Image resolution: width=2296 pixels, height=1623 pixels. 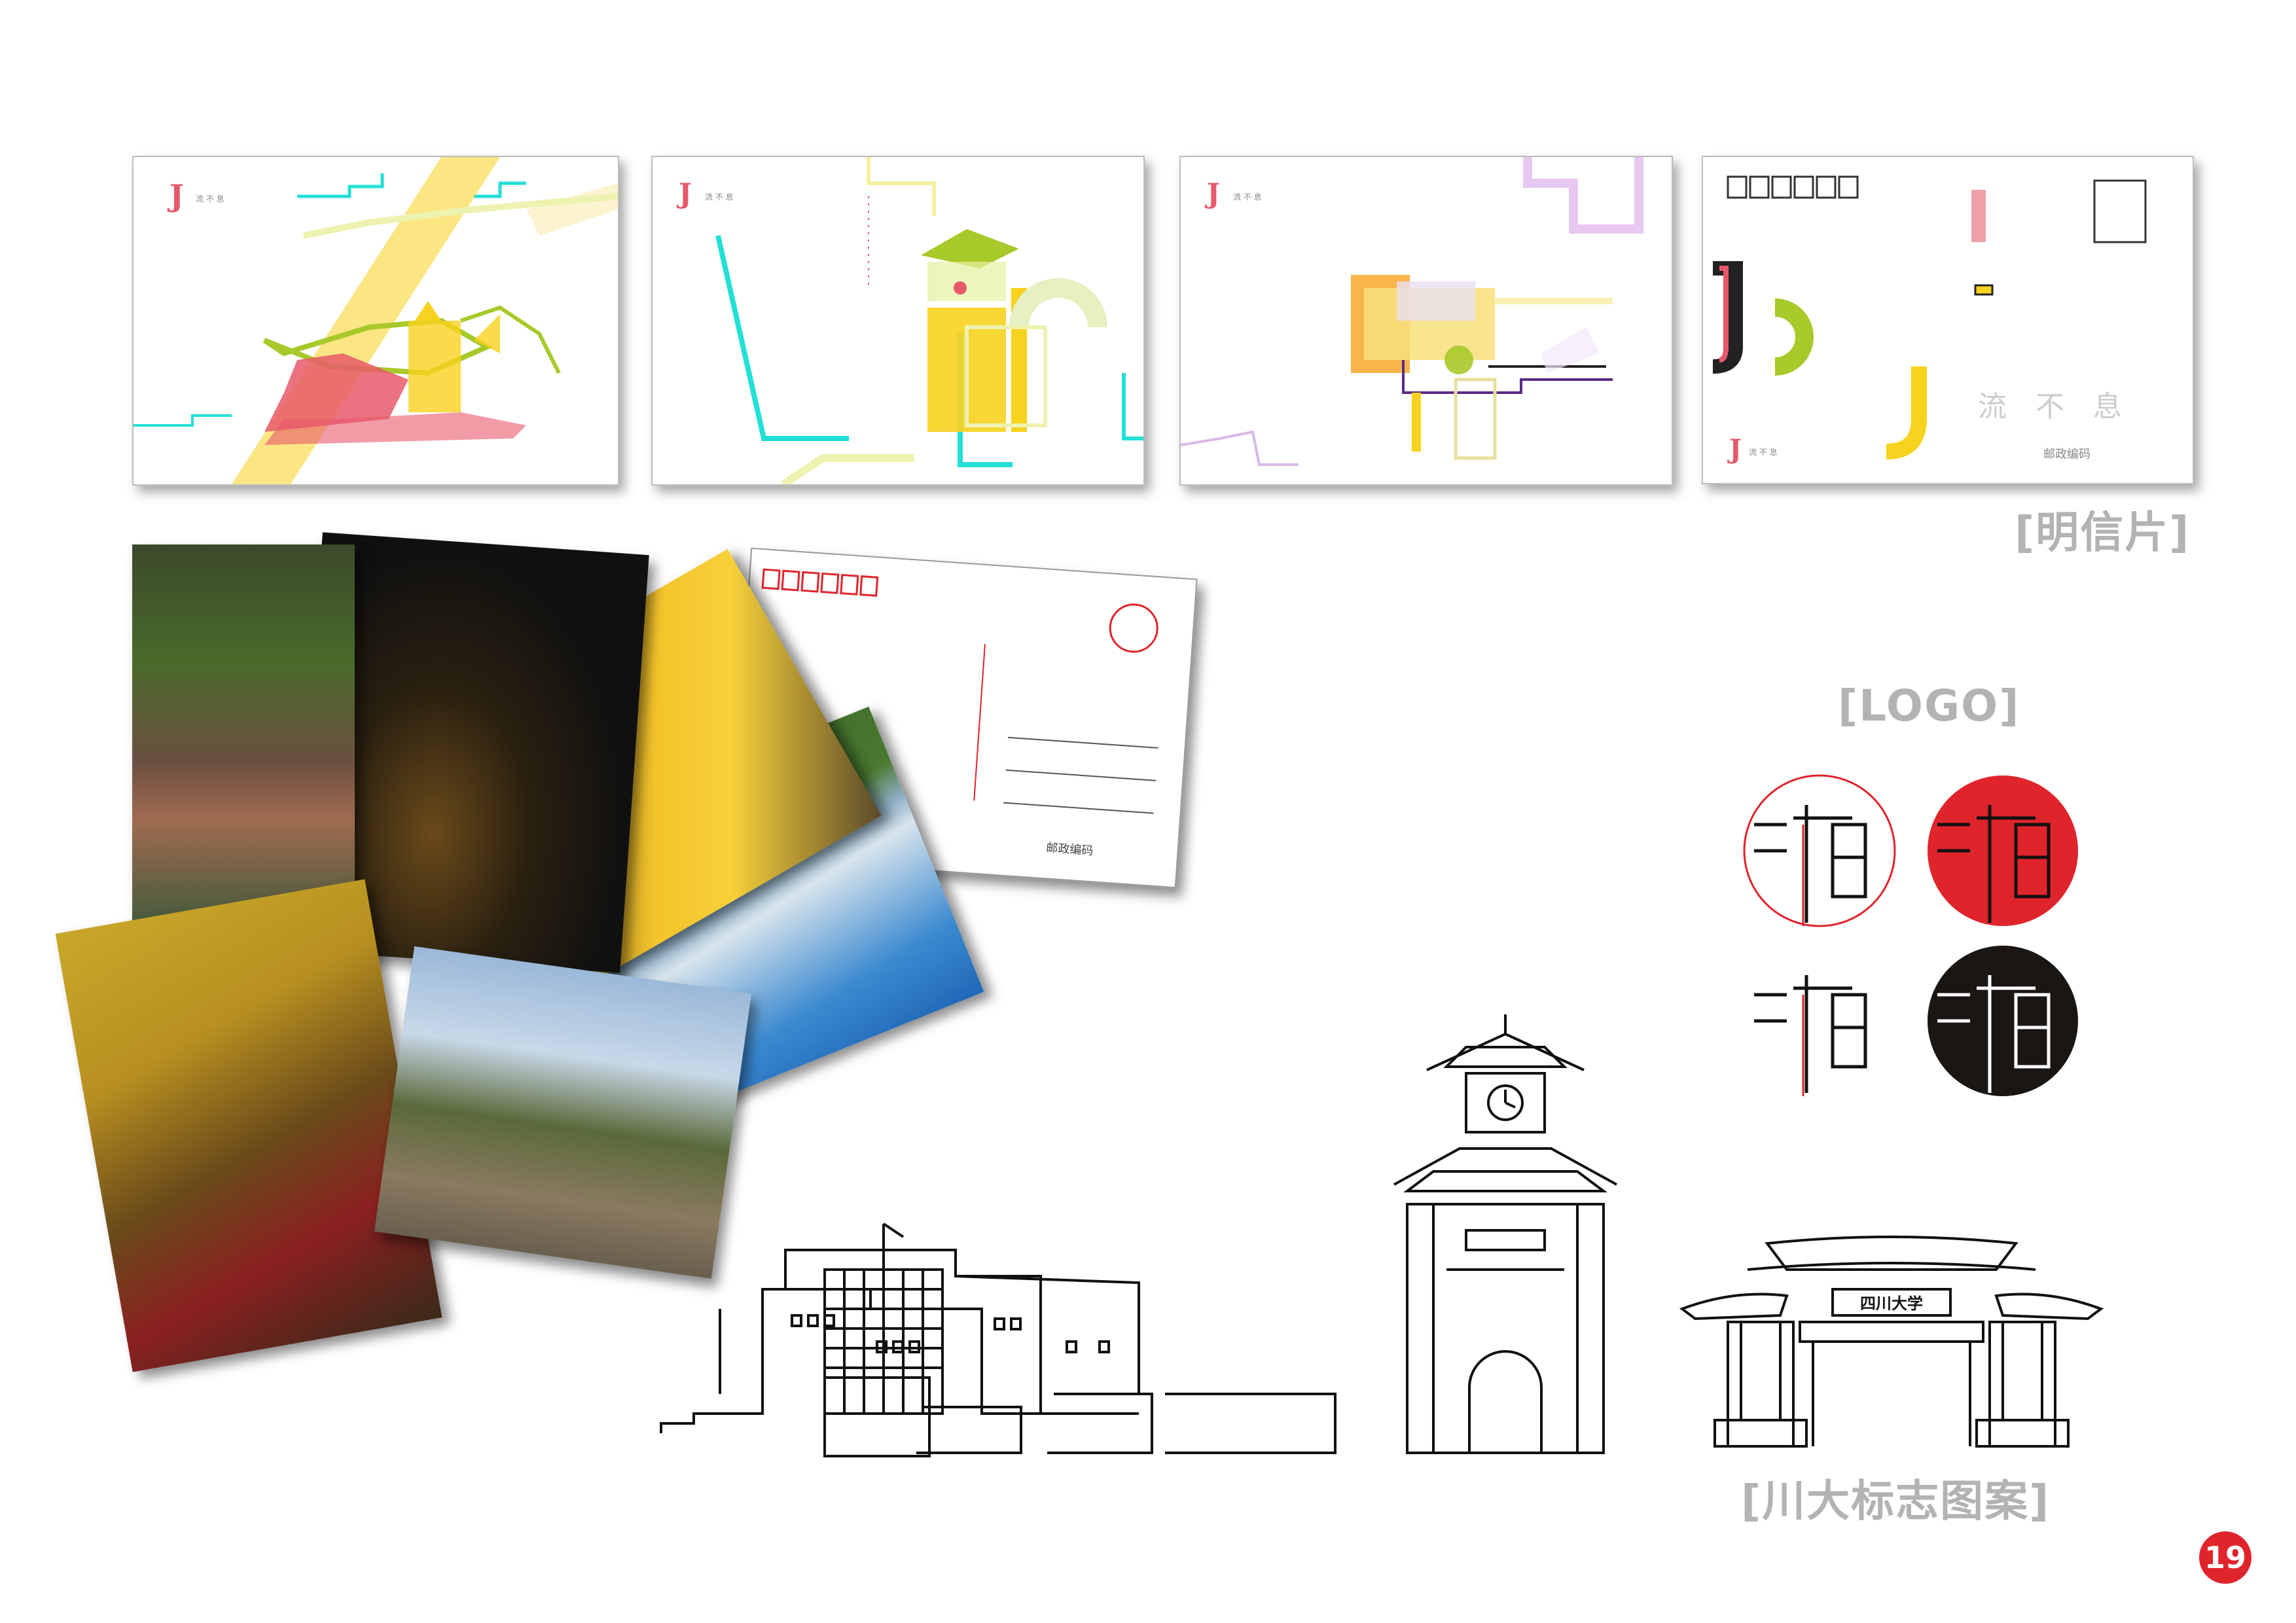 I want to click on gate-plaque-text: 四川大学, so click(x=1891, y=1303).